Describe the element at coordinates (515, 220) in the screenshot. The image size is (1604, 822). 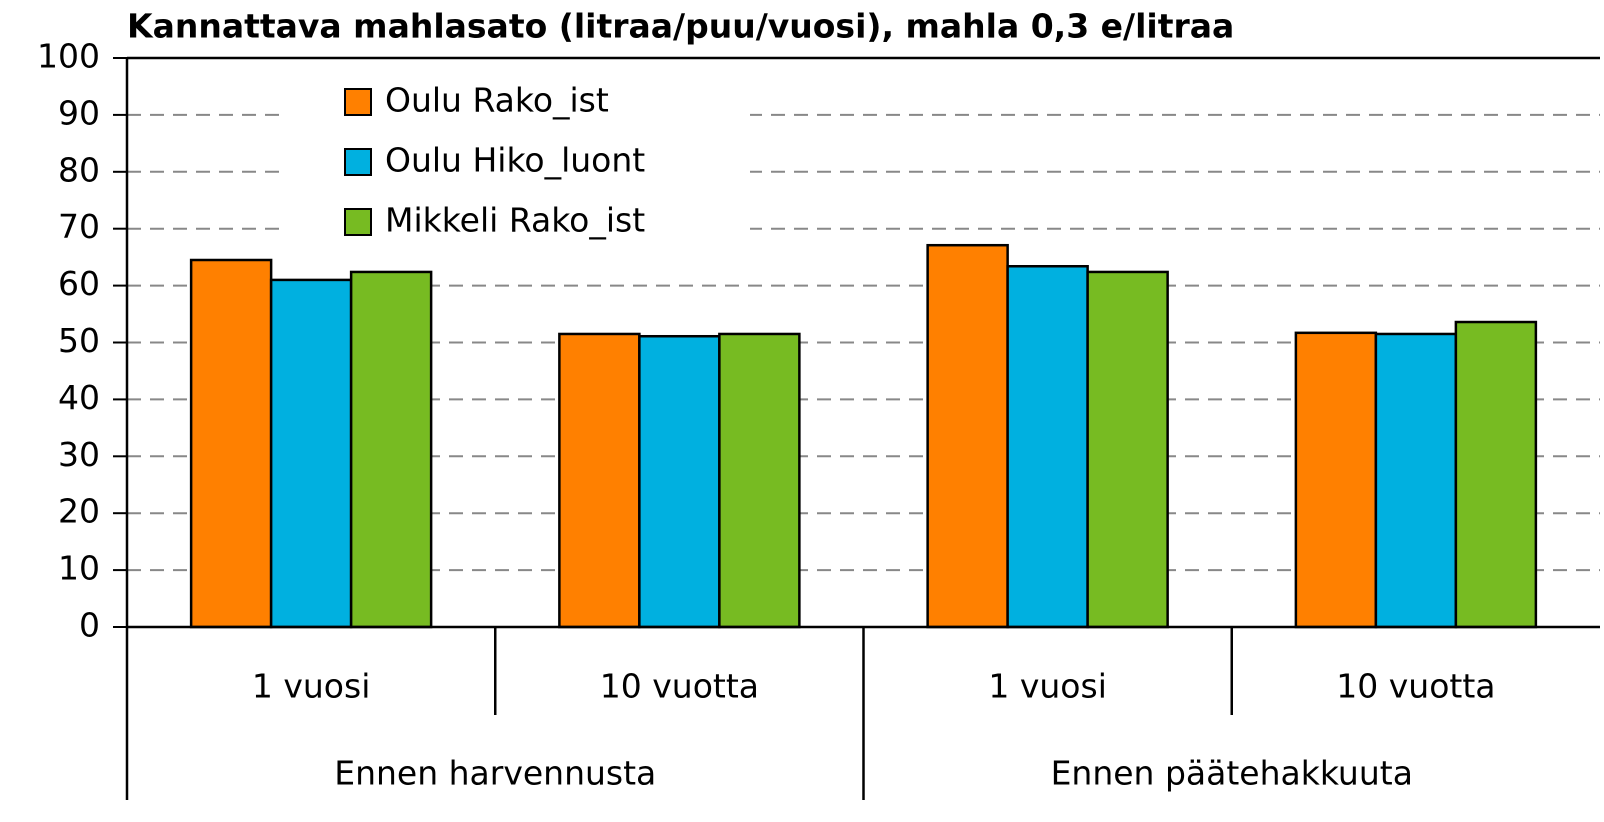
I see `legend-label: Mikkeli Rako_ist` at that location.